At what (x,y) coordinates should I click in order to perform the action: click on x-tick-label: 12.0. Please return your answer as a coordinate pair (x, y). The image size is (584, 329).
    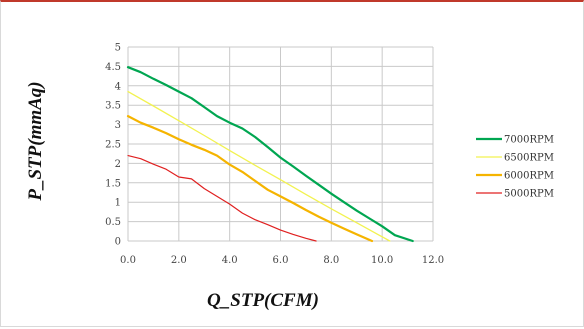
    Looking at the image, I should click on (433, 260).